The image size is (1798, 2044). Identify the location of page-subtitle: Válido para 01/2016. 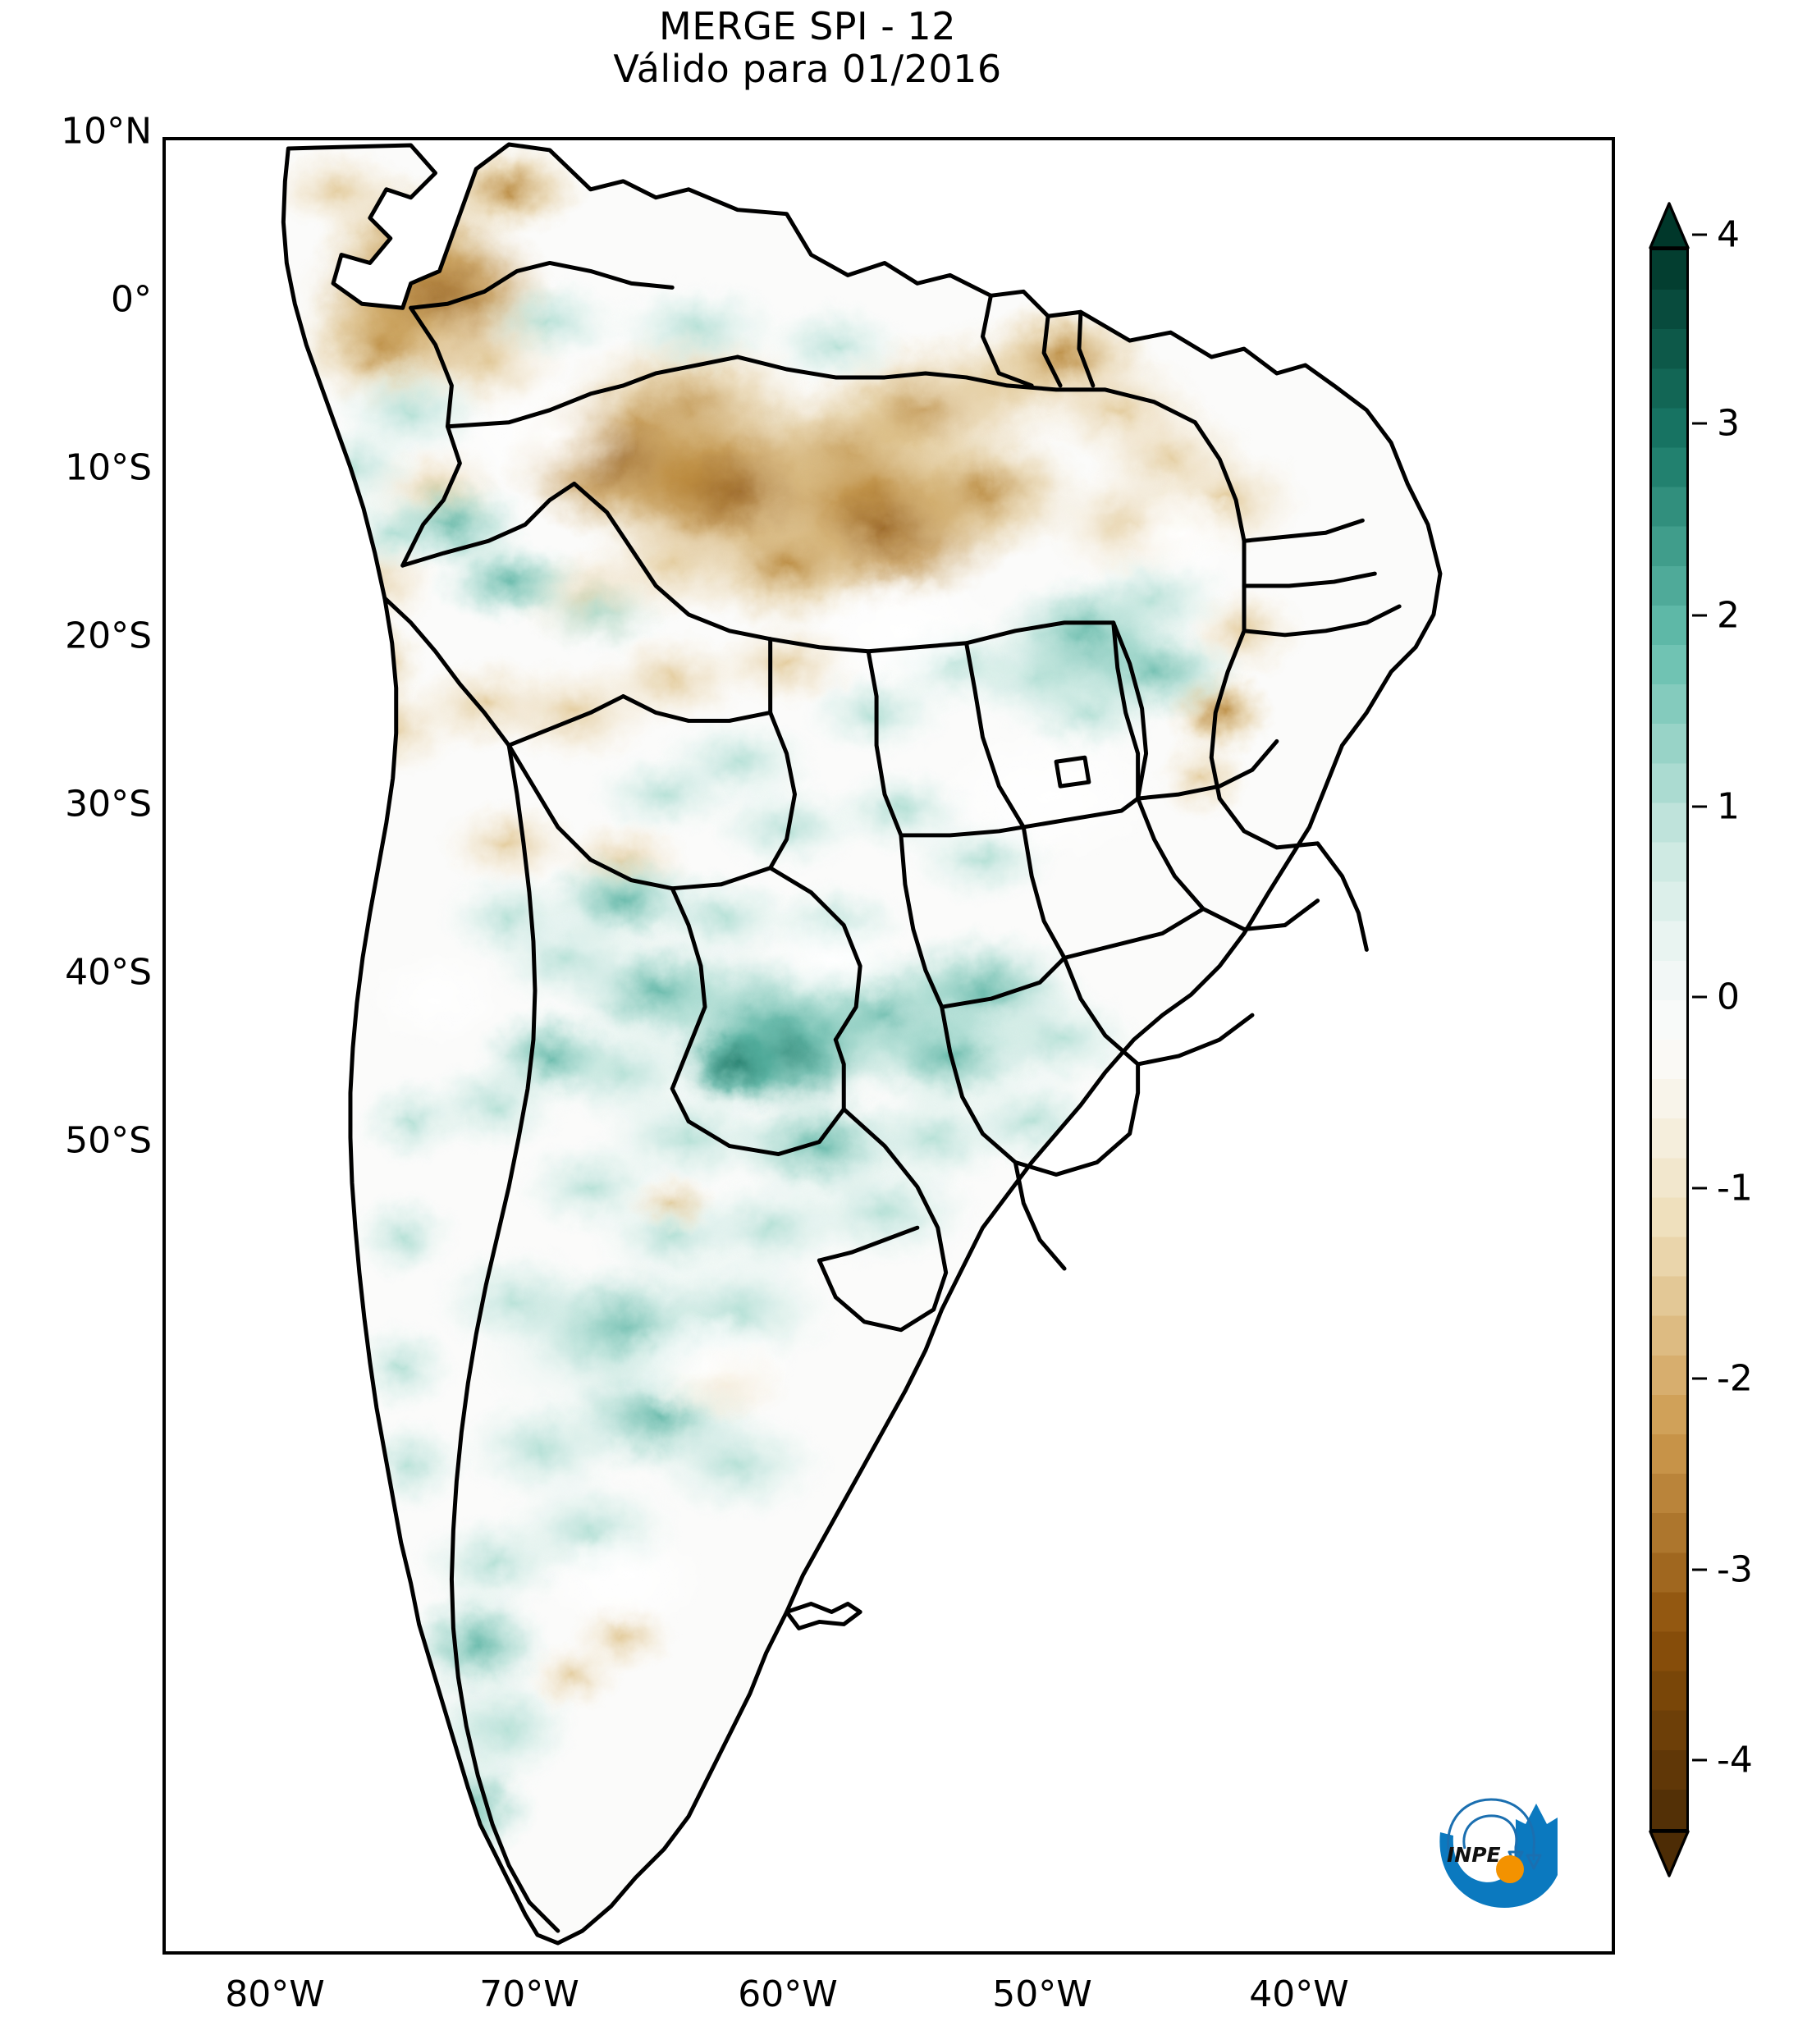
(807, 69).